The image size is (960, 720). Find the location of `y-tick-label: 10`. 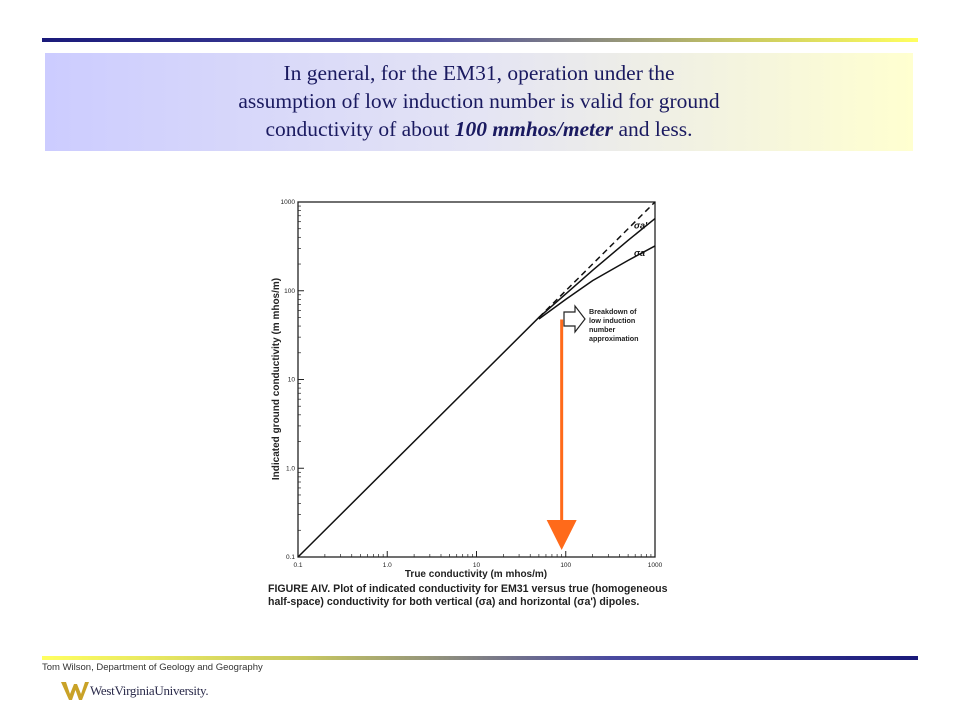

y-tick-label: 10 is located at coordinates (292, 380).